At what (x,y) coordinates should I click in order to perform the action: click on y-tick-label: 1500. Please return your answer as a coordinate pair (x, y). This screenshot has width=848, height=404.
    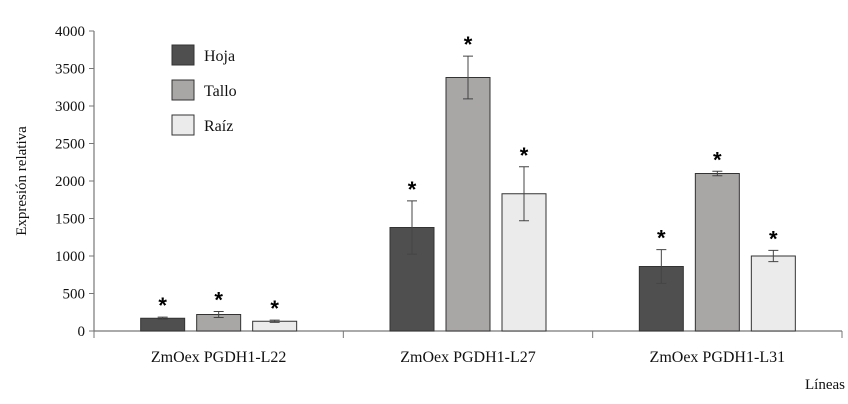
    Looking at the image, I should click on (70, 220).